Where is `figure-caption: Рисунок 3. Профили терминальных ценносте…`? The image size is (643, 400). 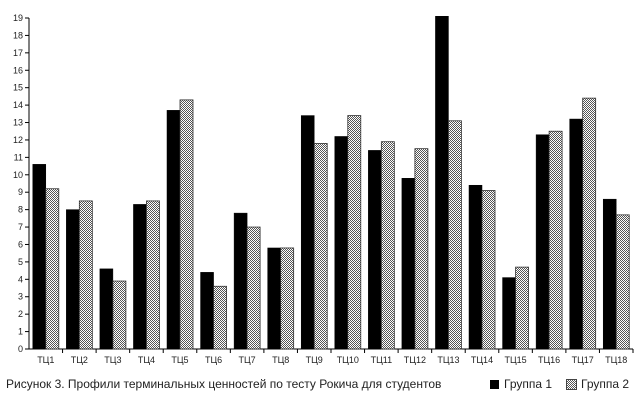 figure-caption: Рисунок 3. Профили терминальных ценносте… is located at coordinates (224, 384).